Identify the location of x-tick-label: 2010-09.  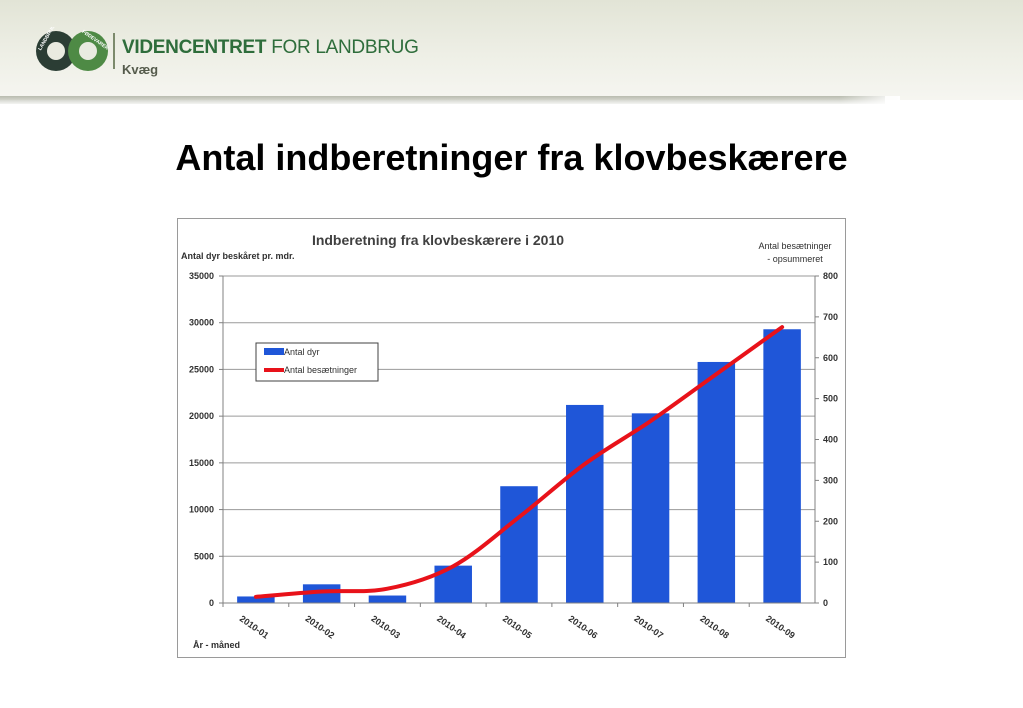
(780, 626).